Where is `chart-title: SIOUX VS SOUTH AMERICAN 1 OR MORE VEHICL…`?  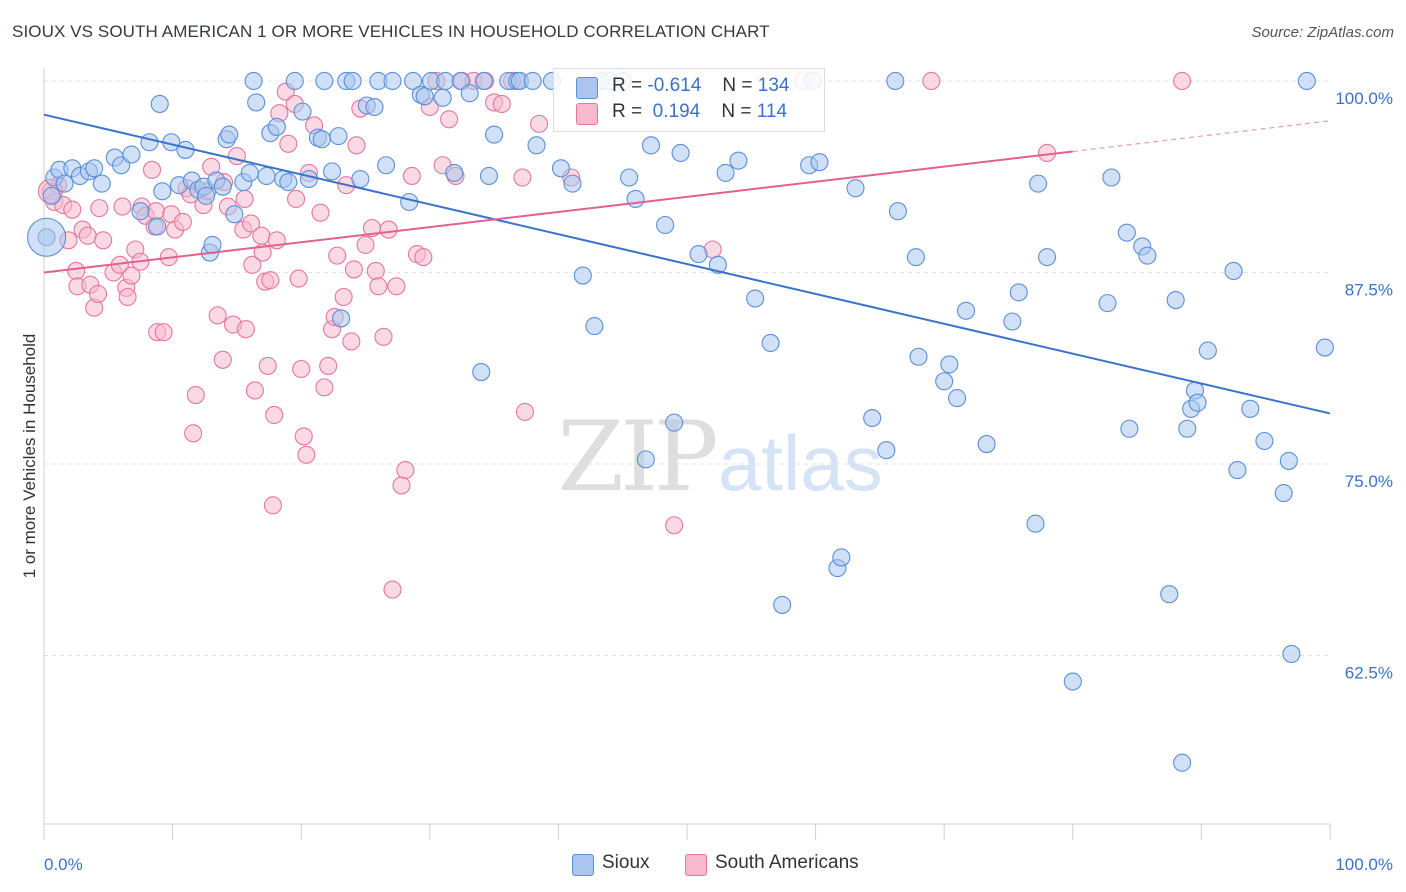
chart-title: SIOUX VS SOUTH AMERICAN 1 OR MORE VEHICL… is located at coordinates (391, 31).